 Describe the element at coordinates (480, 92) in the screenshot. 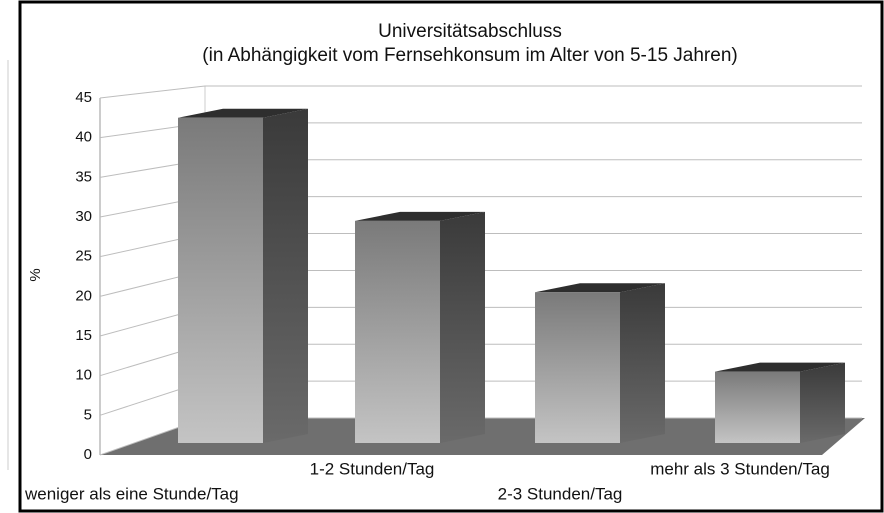

I see `grid-line` at that location.